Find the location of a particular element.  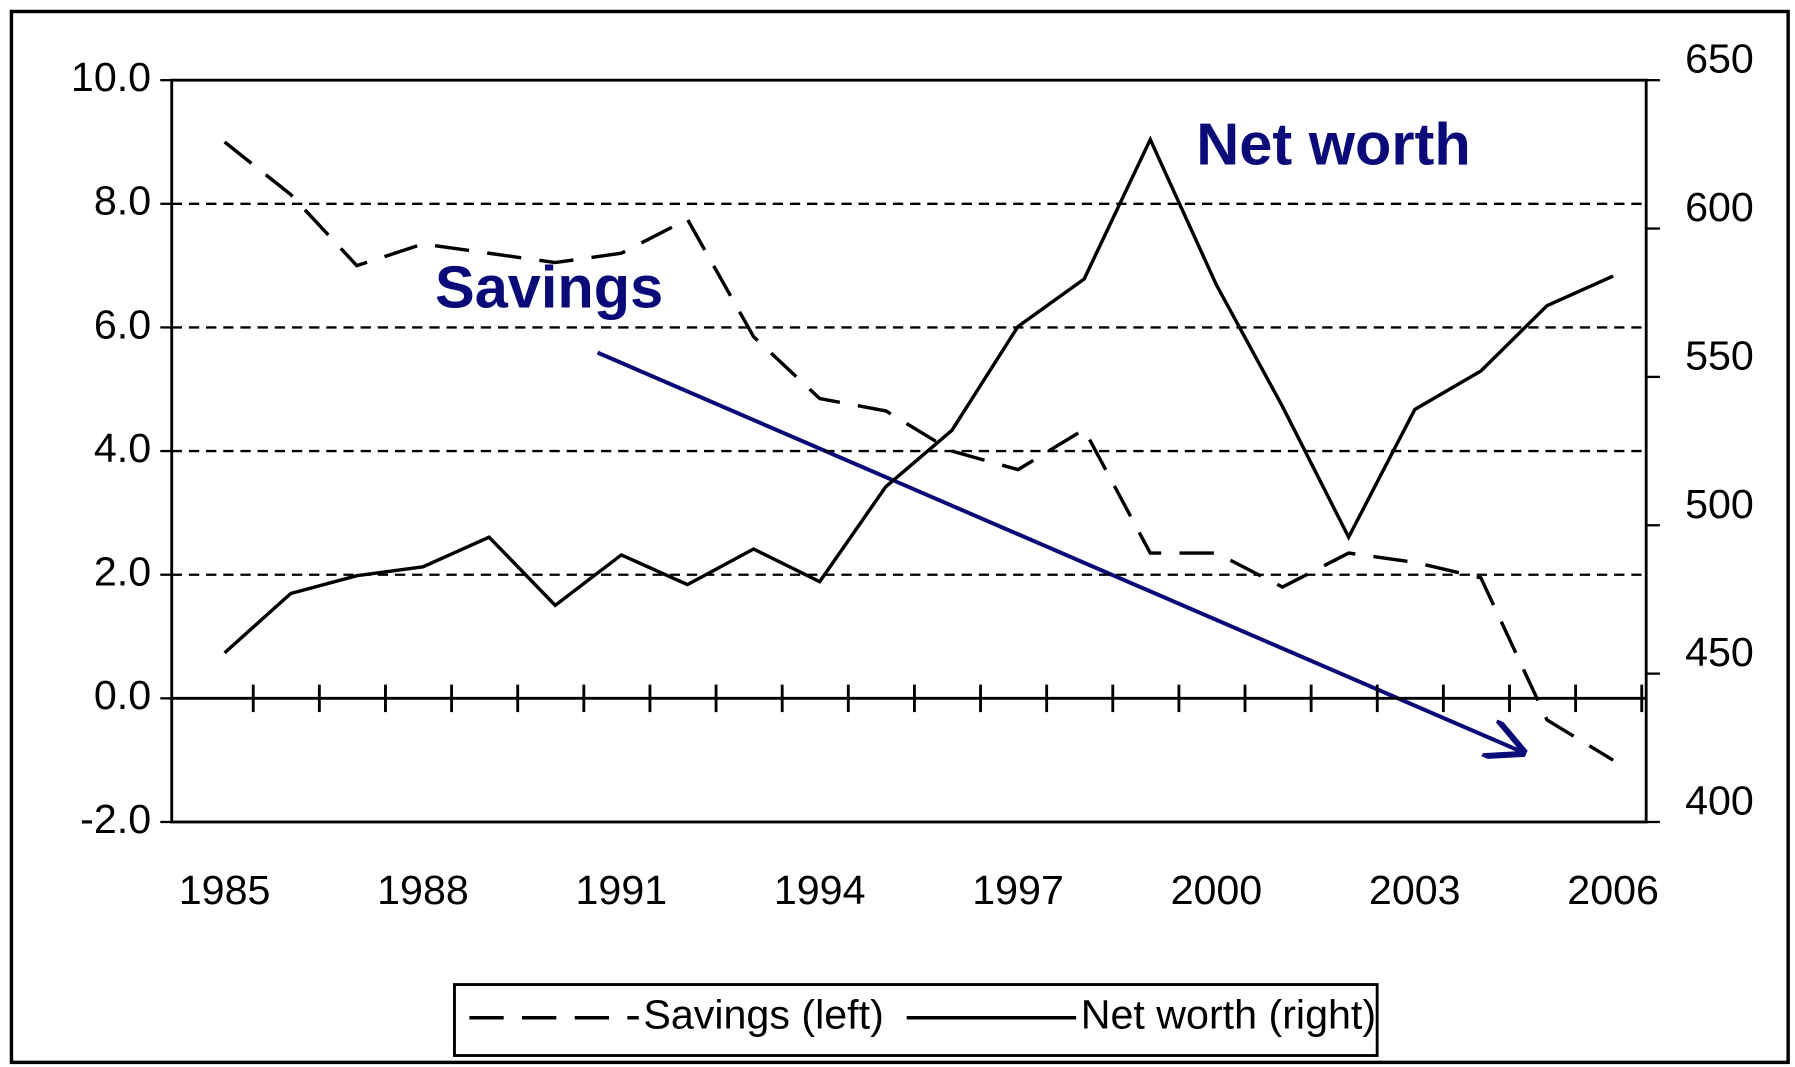

y2-tick-label: 550 is located at coordinates (1719, 355).